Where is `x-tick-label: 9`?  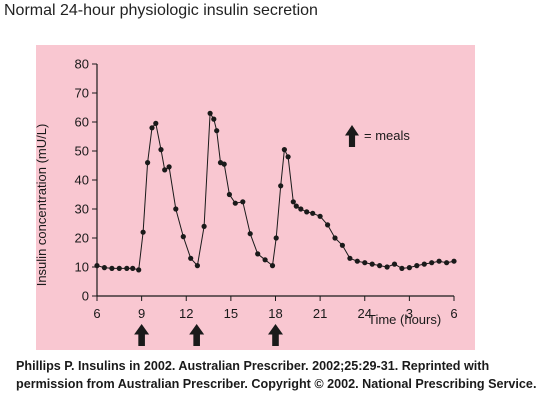
x-tick-label: 9 is located at coordinates (141, 313).